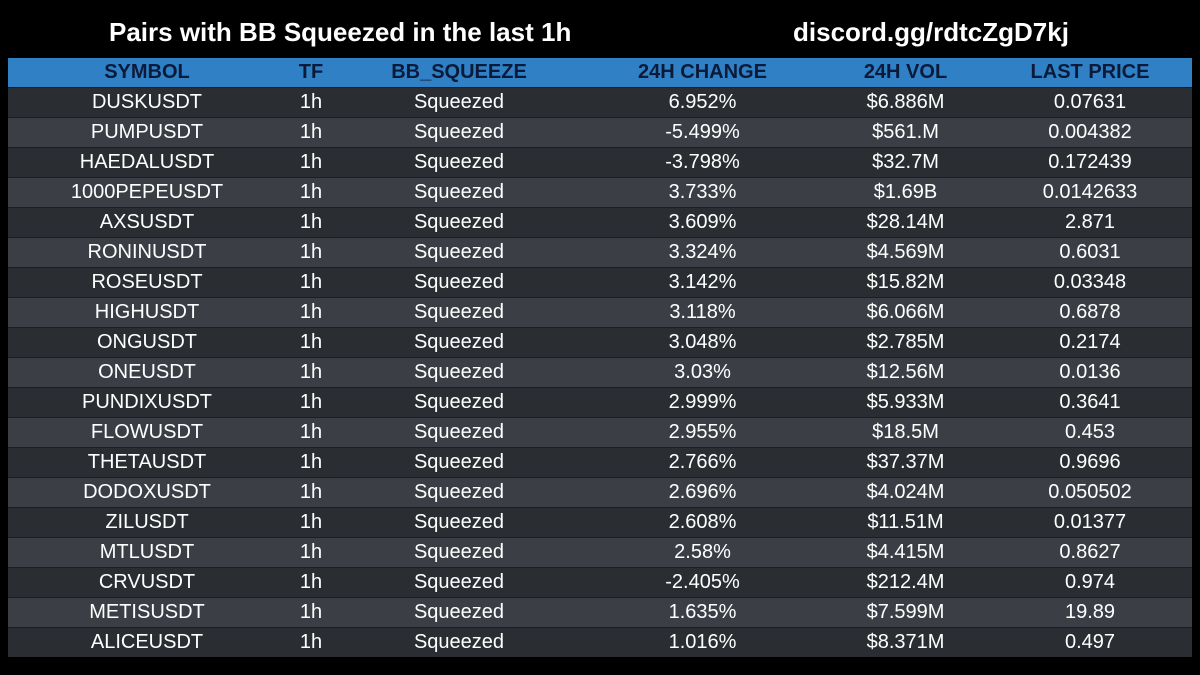 The image size is (1200, 675). Describe the element at coordinates (147, 192) in the screenshot. I see `cell-symbol: 1000PEPEUSDT` at that location.